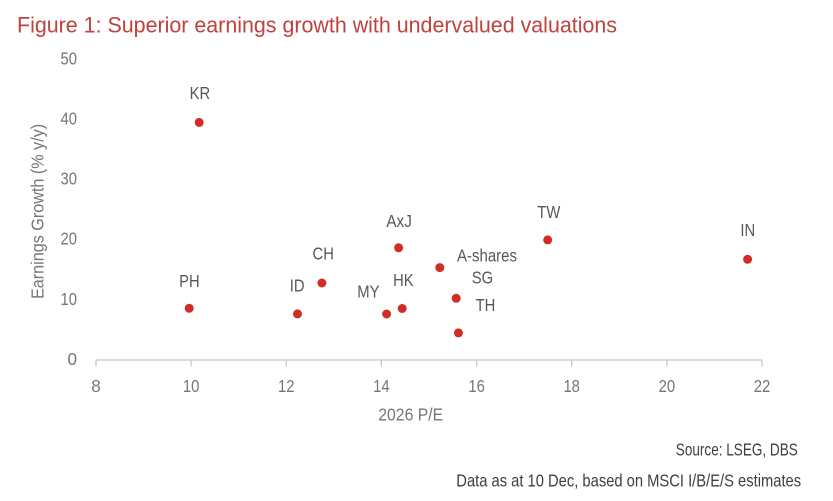  I want to click on svg-text: MY, so click(368, 291).